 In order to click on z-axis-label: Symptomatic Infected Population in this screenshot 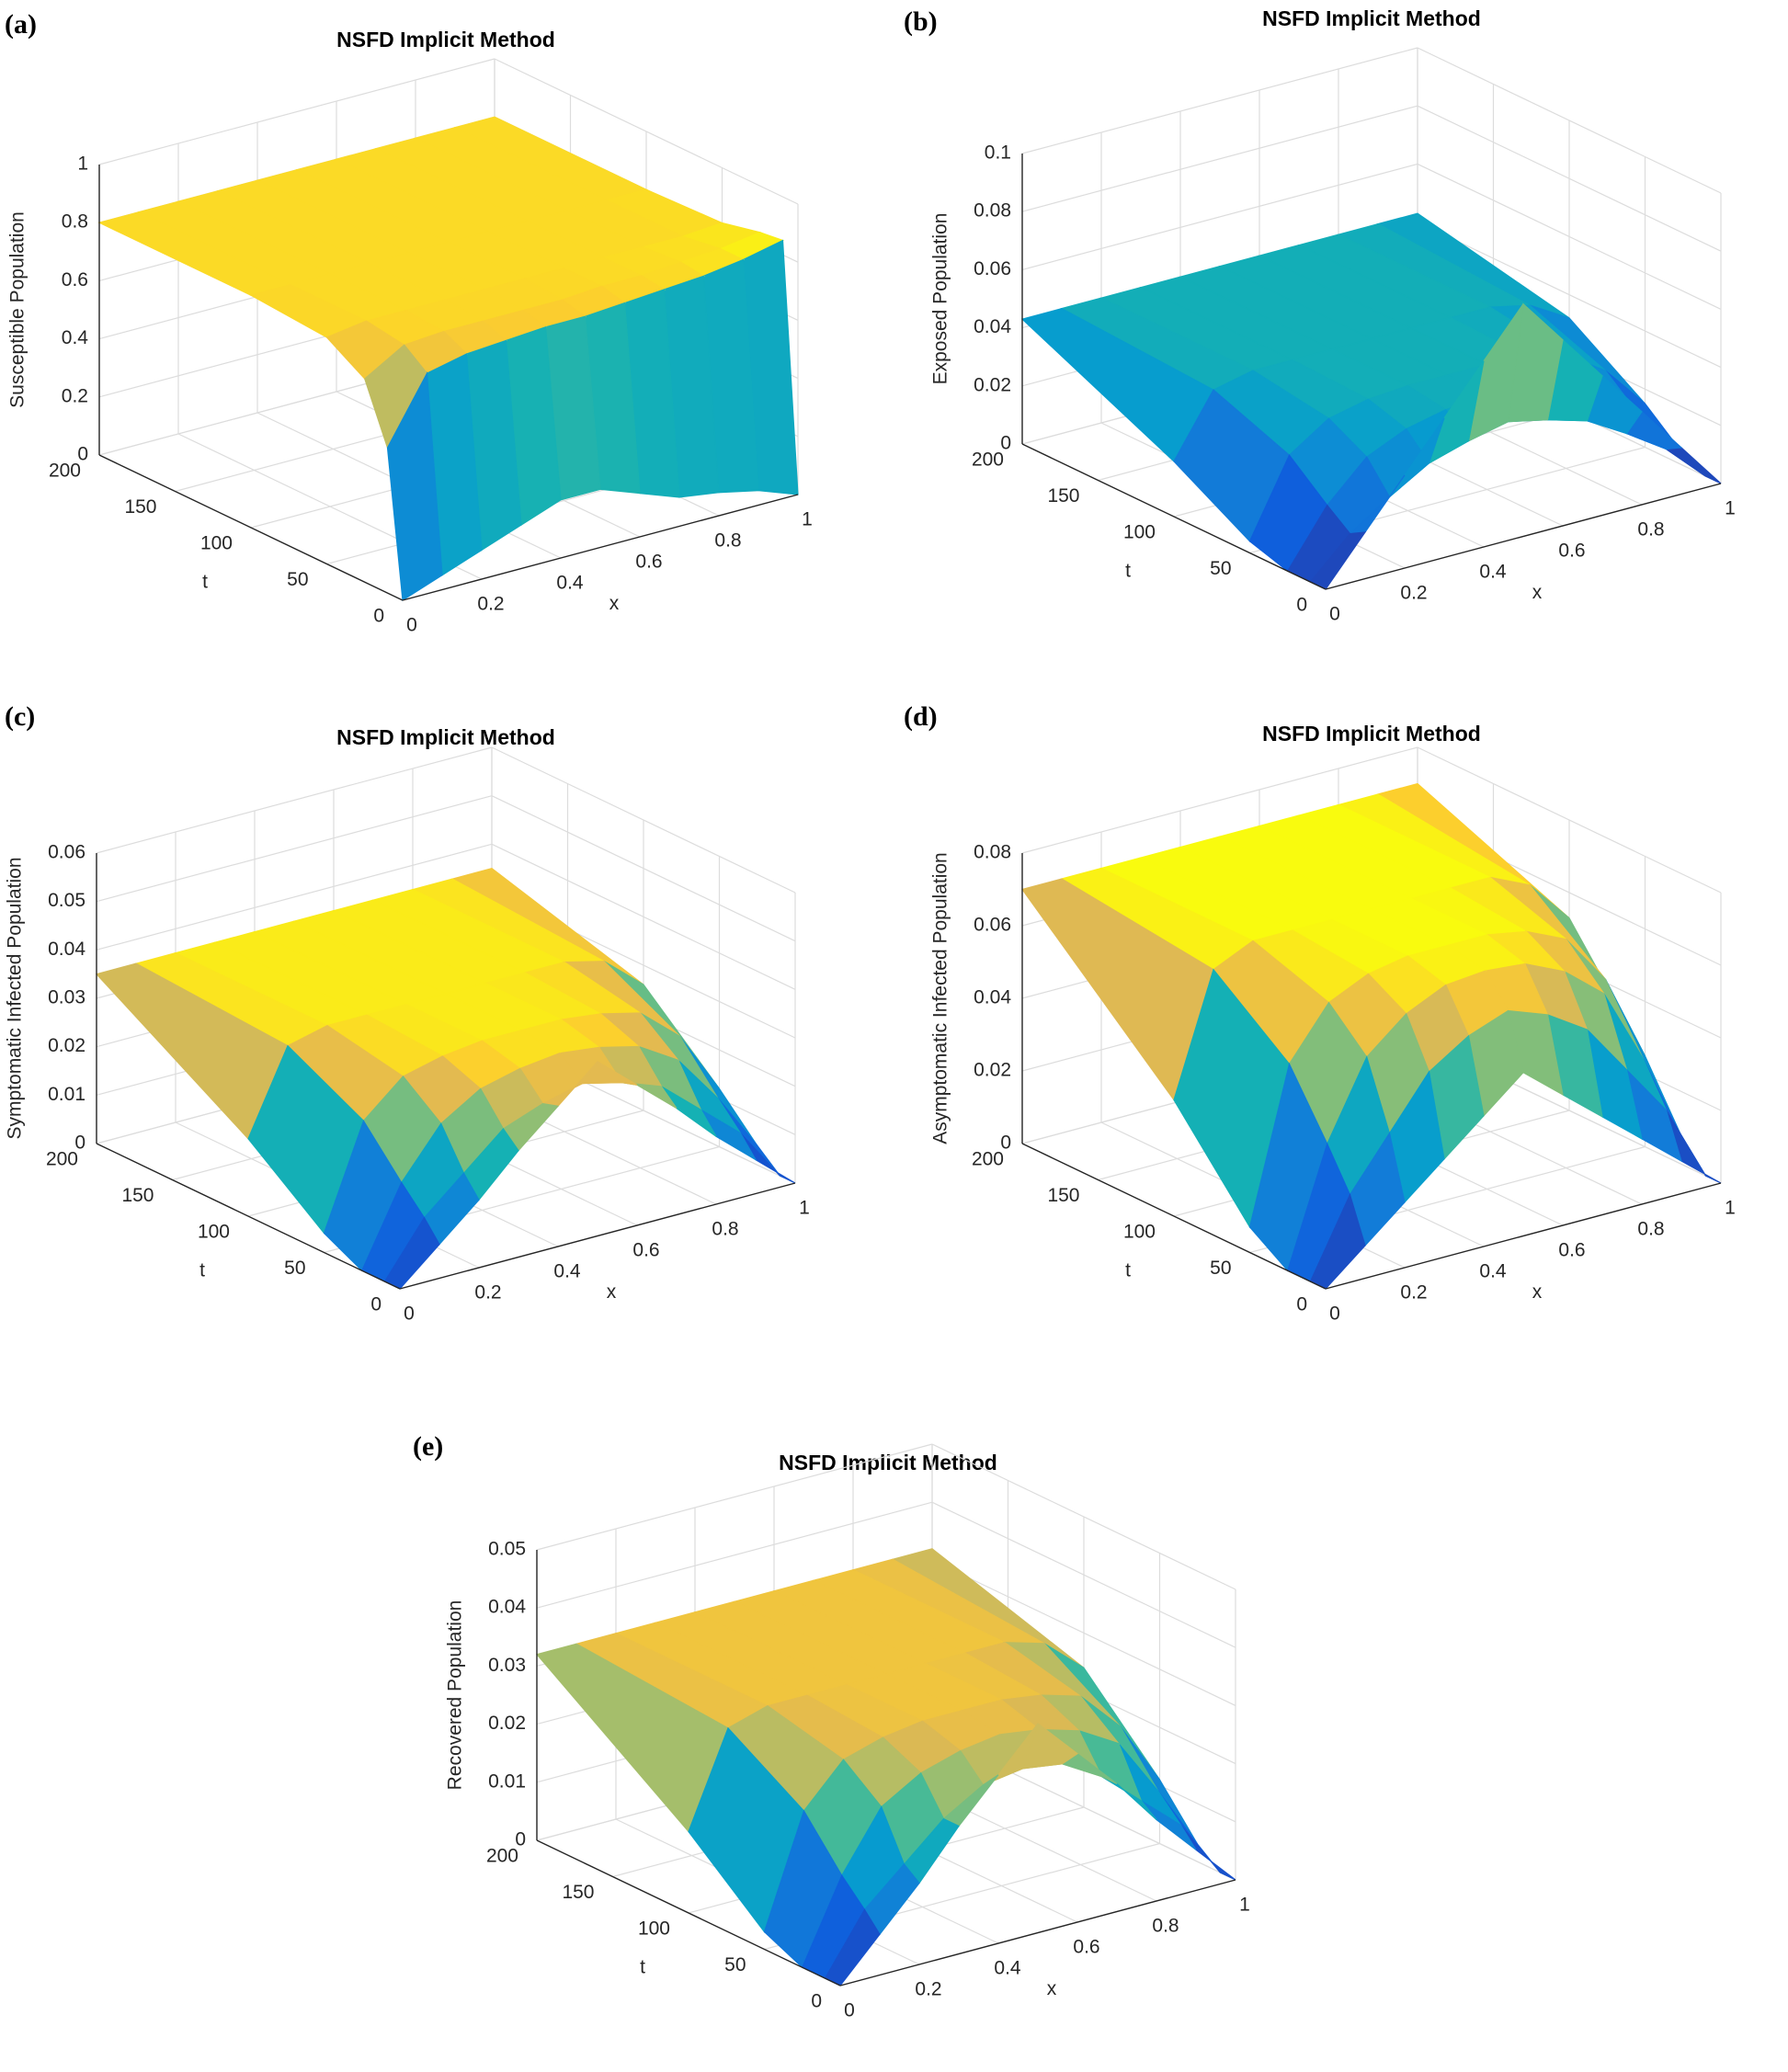, I will do `click(16, 998)`.